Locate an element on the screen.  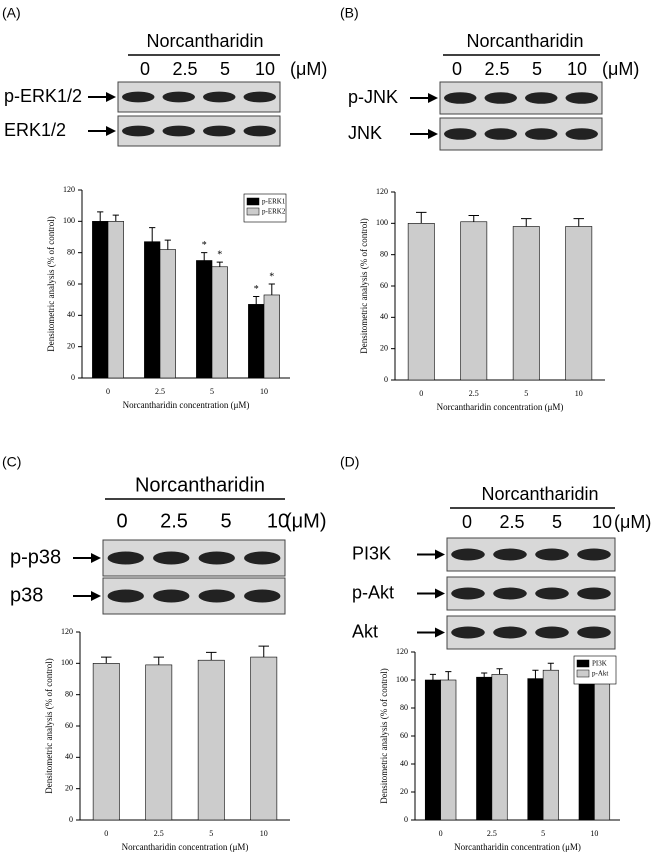
panel-label: (A) is located at coordinates (11, 13).